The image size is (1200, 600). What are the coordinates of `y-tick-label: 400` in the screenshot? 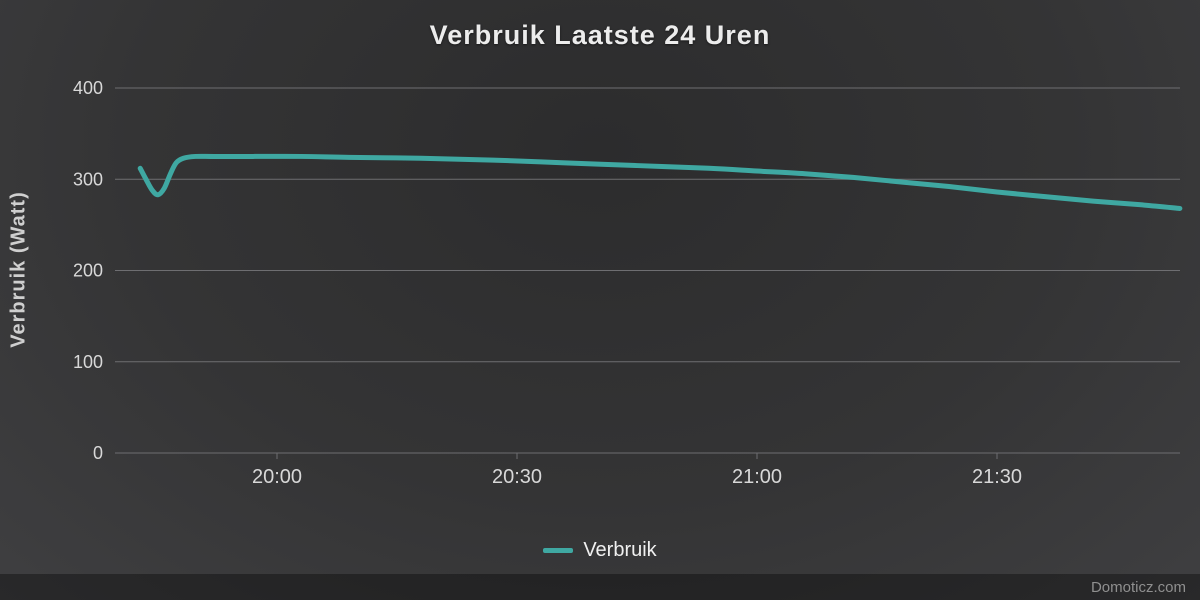 It's located at (88, 88).